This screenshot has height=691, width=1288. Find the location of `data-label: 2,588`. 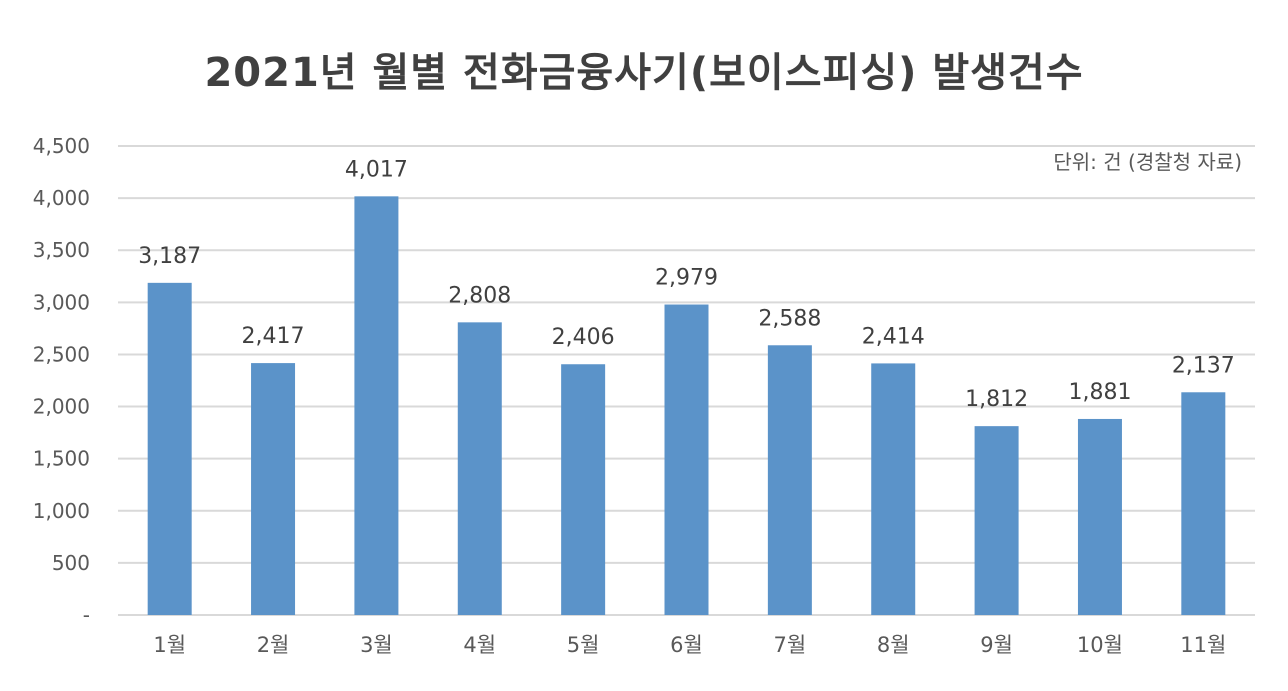

data-label: 2,588 is located at coordinates (789, 318).